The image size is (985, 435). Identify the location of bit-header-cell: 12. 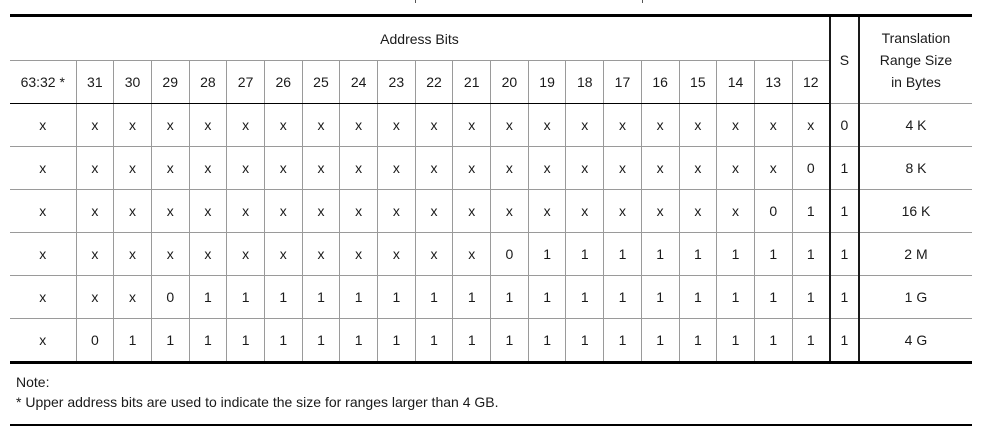
(810, 82).